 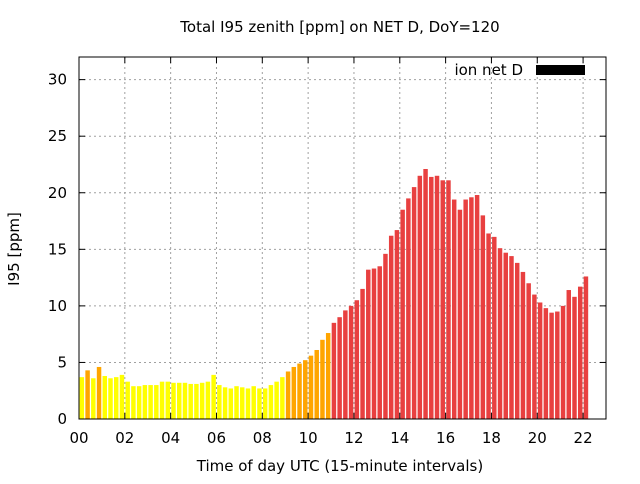 What do you see at coordinates (78, 438) in the screenshot?
I see `x-tick-label: 00` at bounding box center [78, 438].